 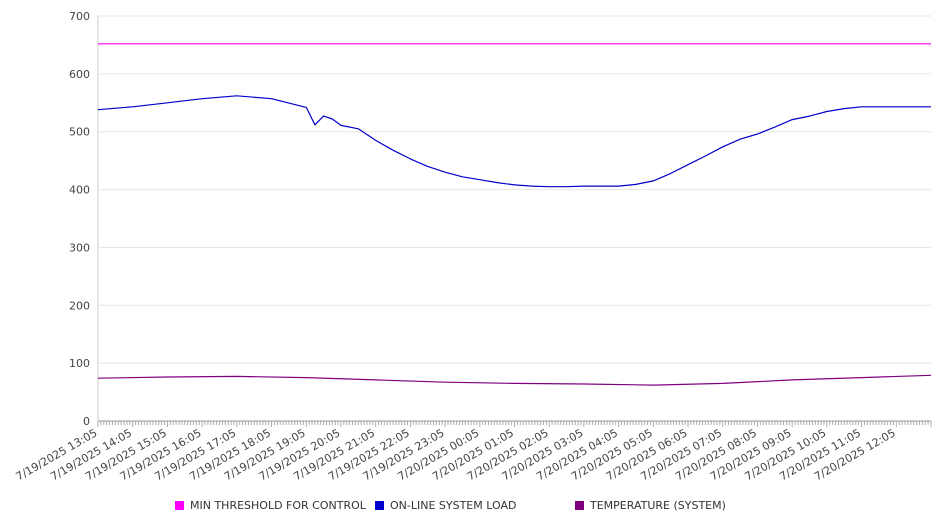 I want to click on y-tick-label: 600, so click(x=79, y=74).